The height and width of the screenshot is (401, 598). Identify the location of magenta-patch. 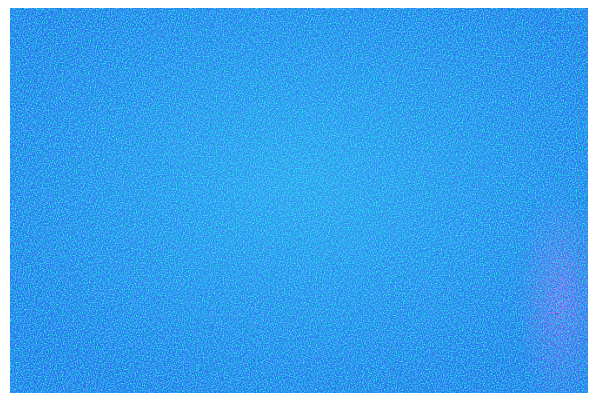
(544, 286).